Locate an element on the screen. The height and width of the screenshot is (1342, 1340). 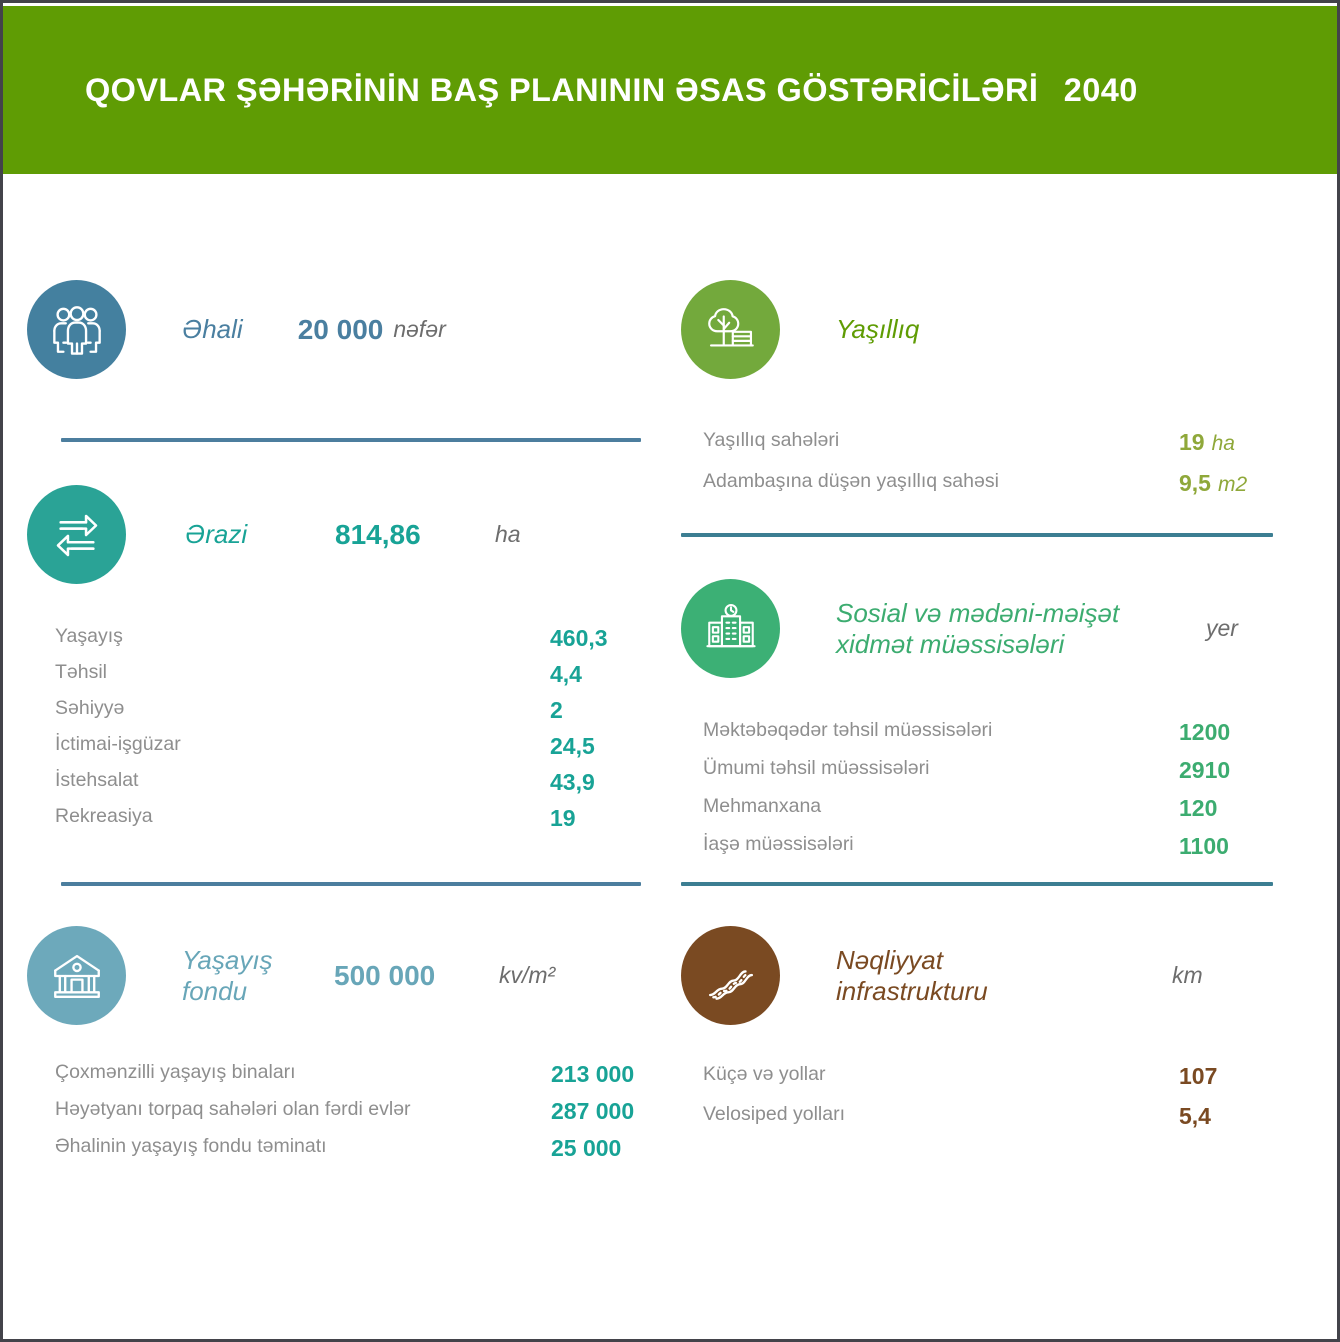
row-value-number: 9,5 is located at coordinates (1195, 483).